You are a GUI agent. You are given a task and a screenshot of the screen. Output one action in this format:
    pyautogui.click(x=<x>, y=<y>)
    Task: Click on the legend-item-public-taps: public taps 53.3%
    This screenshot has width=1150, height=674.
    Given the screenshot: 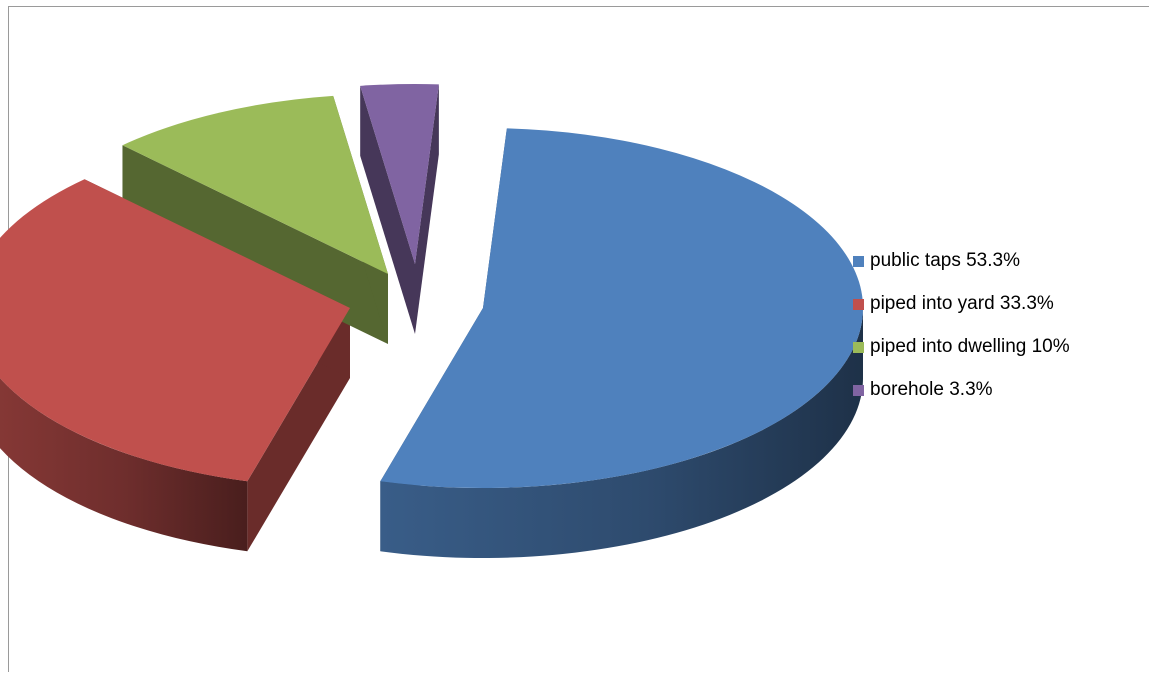 What is the action you would take?
    pyautogui.click(x=961, y=260)
    